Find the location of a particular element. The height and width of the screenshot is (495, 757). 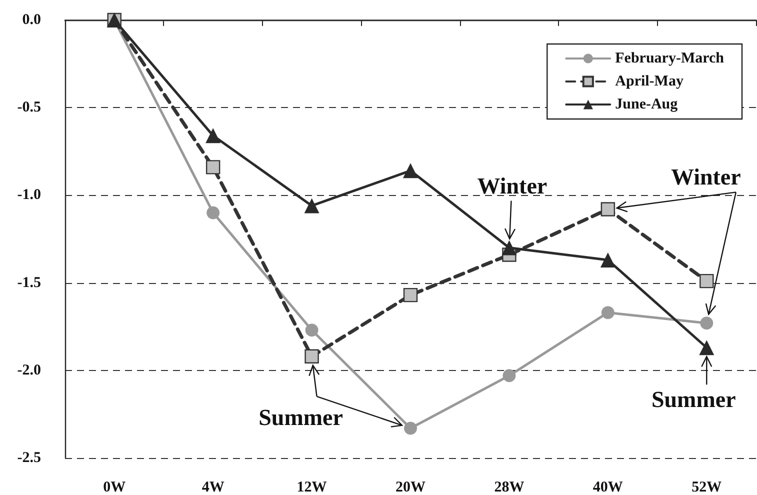

legend-label: June-Aug is located at coordinates (646, 104).